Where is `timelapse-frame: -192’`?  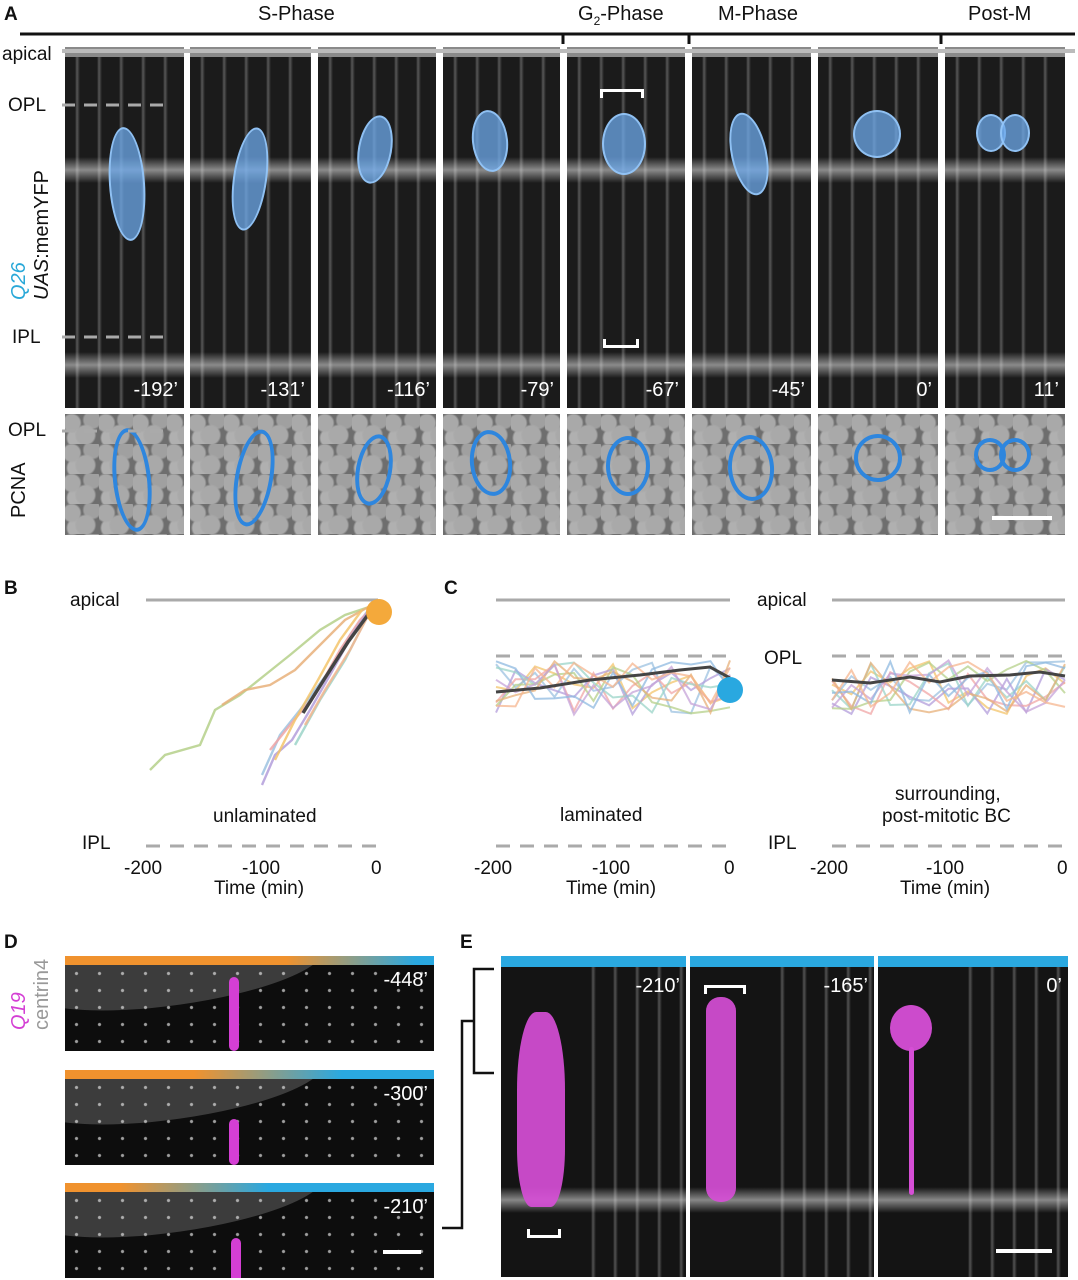 timelapse-frame: -192’ is located at coordinates (124, 227).